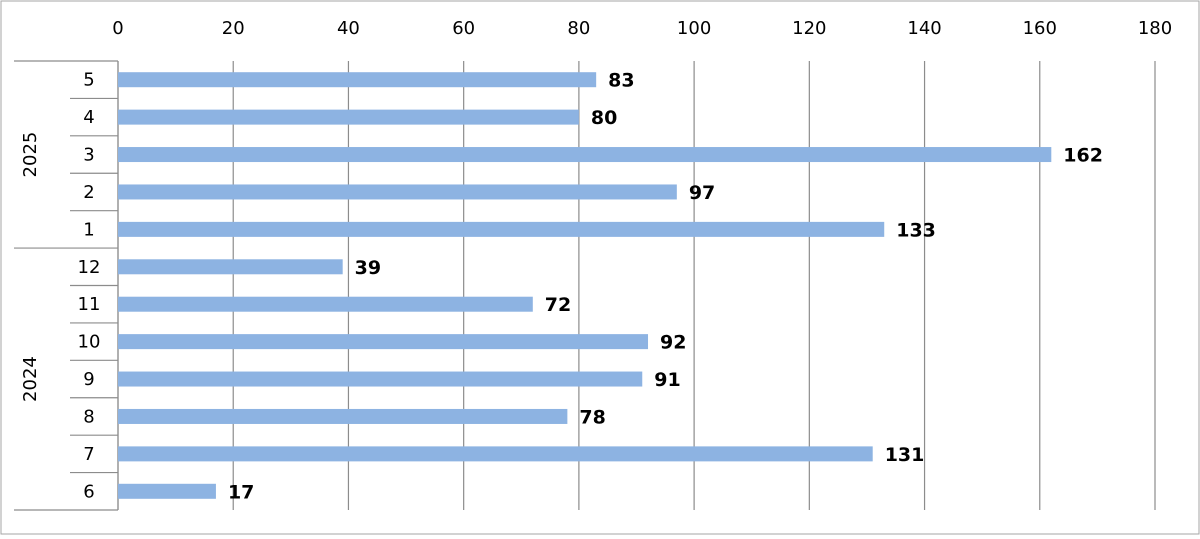  What do you see at coordinates (1040, 28) in the screenshot?
I see `x-tick-label-160: 160` at bounding box center [1040, 28].